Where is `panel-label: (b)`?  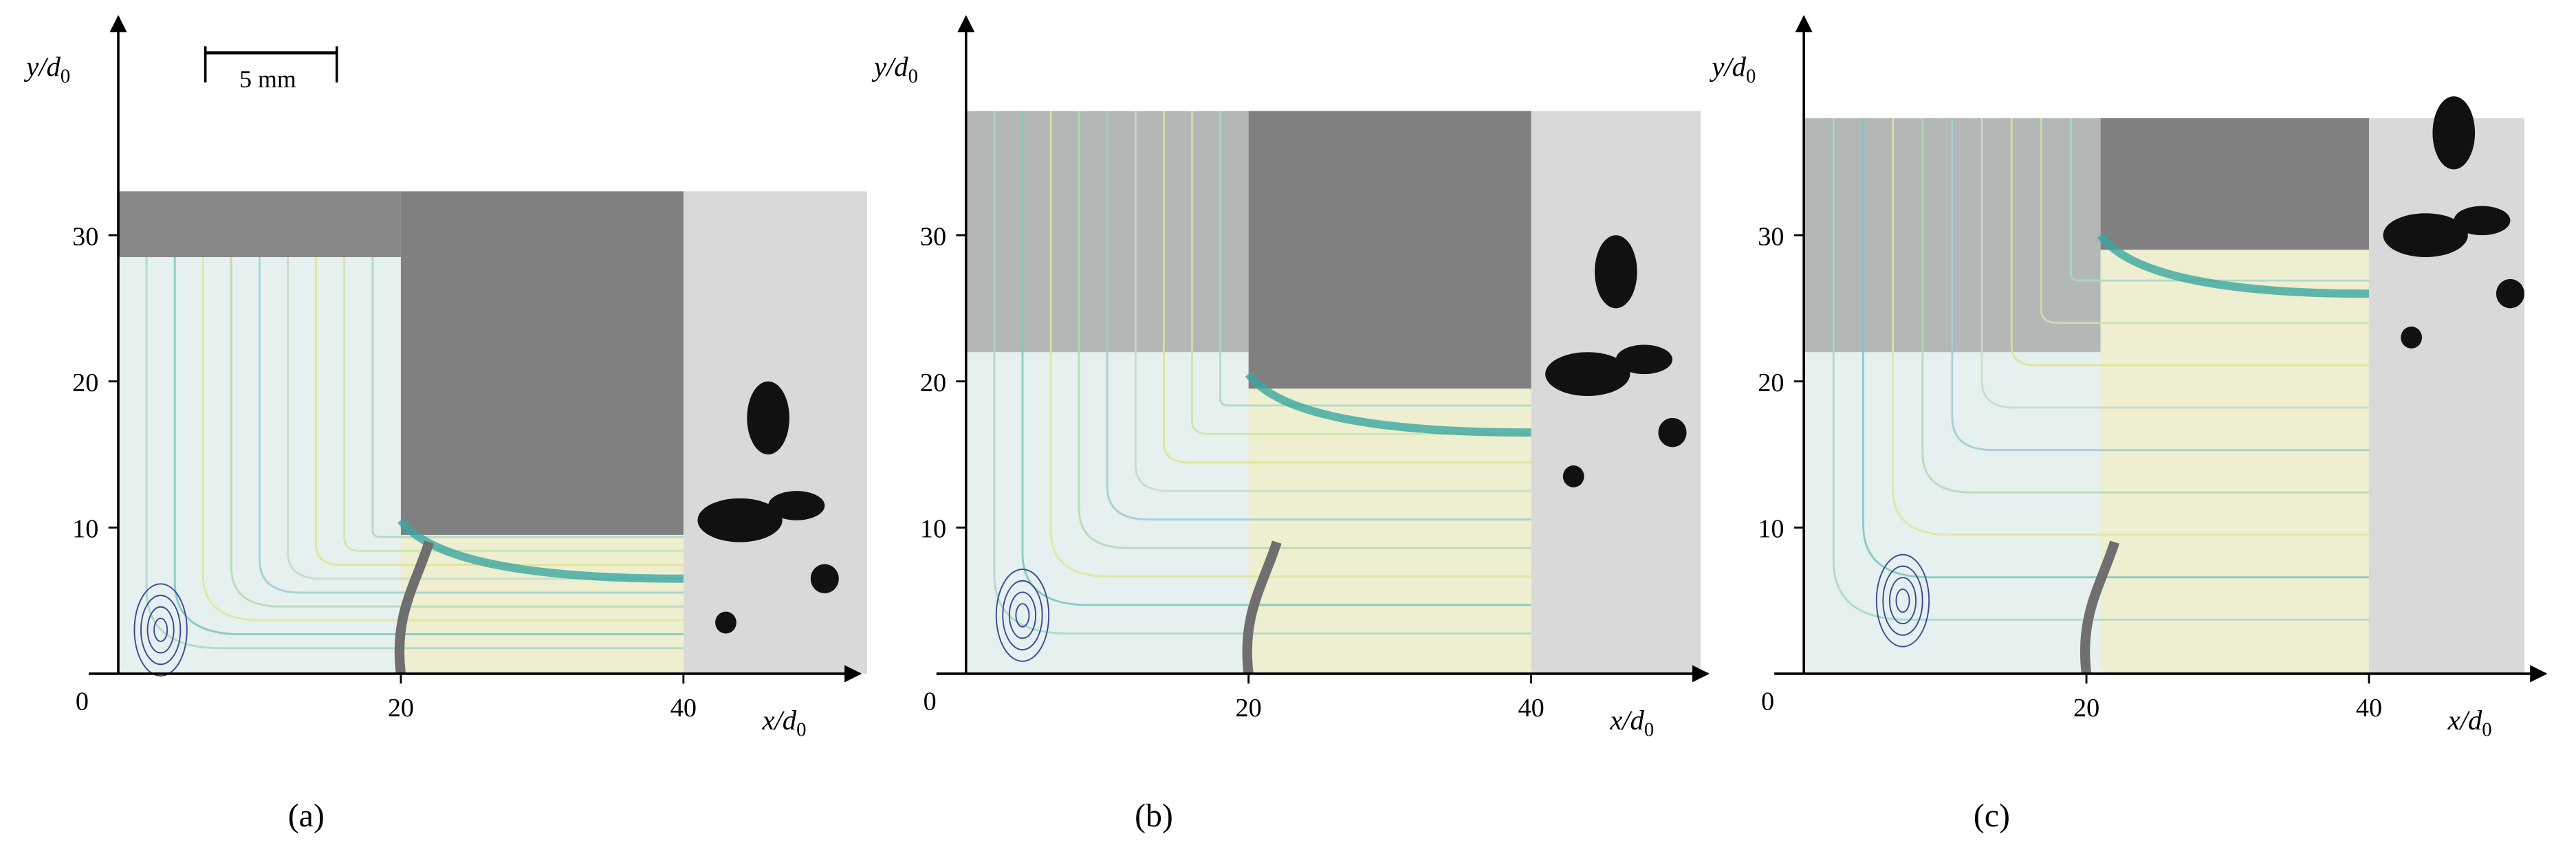 panel-label: (b) is located at coordinates (1154, 816).